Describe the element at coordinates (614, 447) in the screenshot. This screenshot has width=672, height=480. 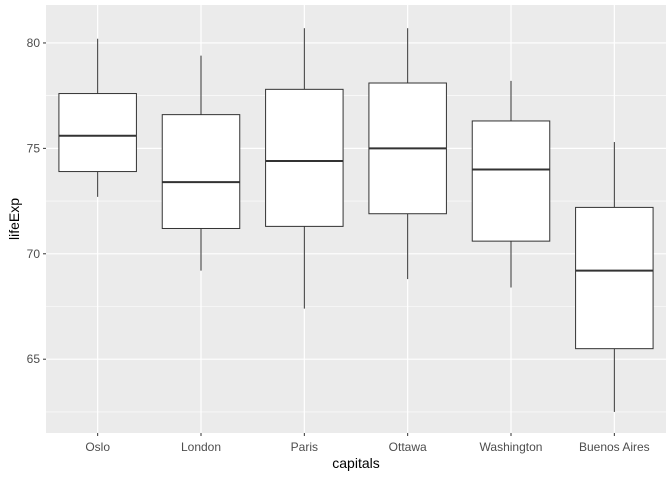
I see `x-tick-label: Buenos Aires` at that location.